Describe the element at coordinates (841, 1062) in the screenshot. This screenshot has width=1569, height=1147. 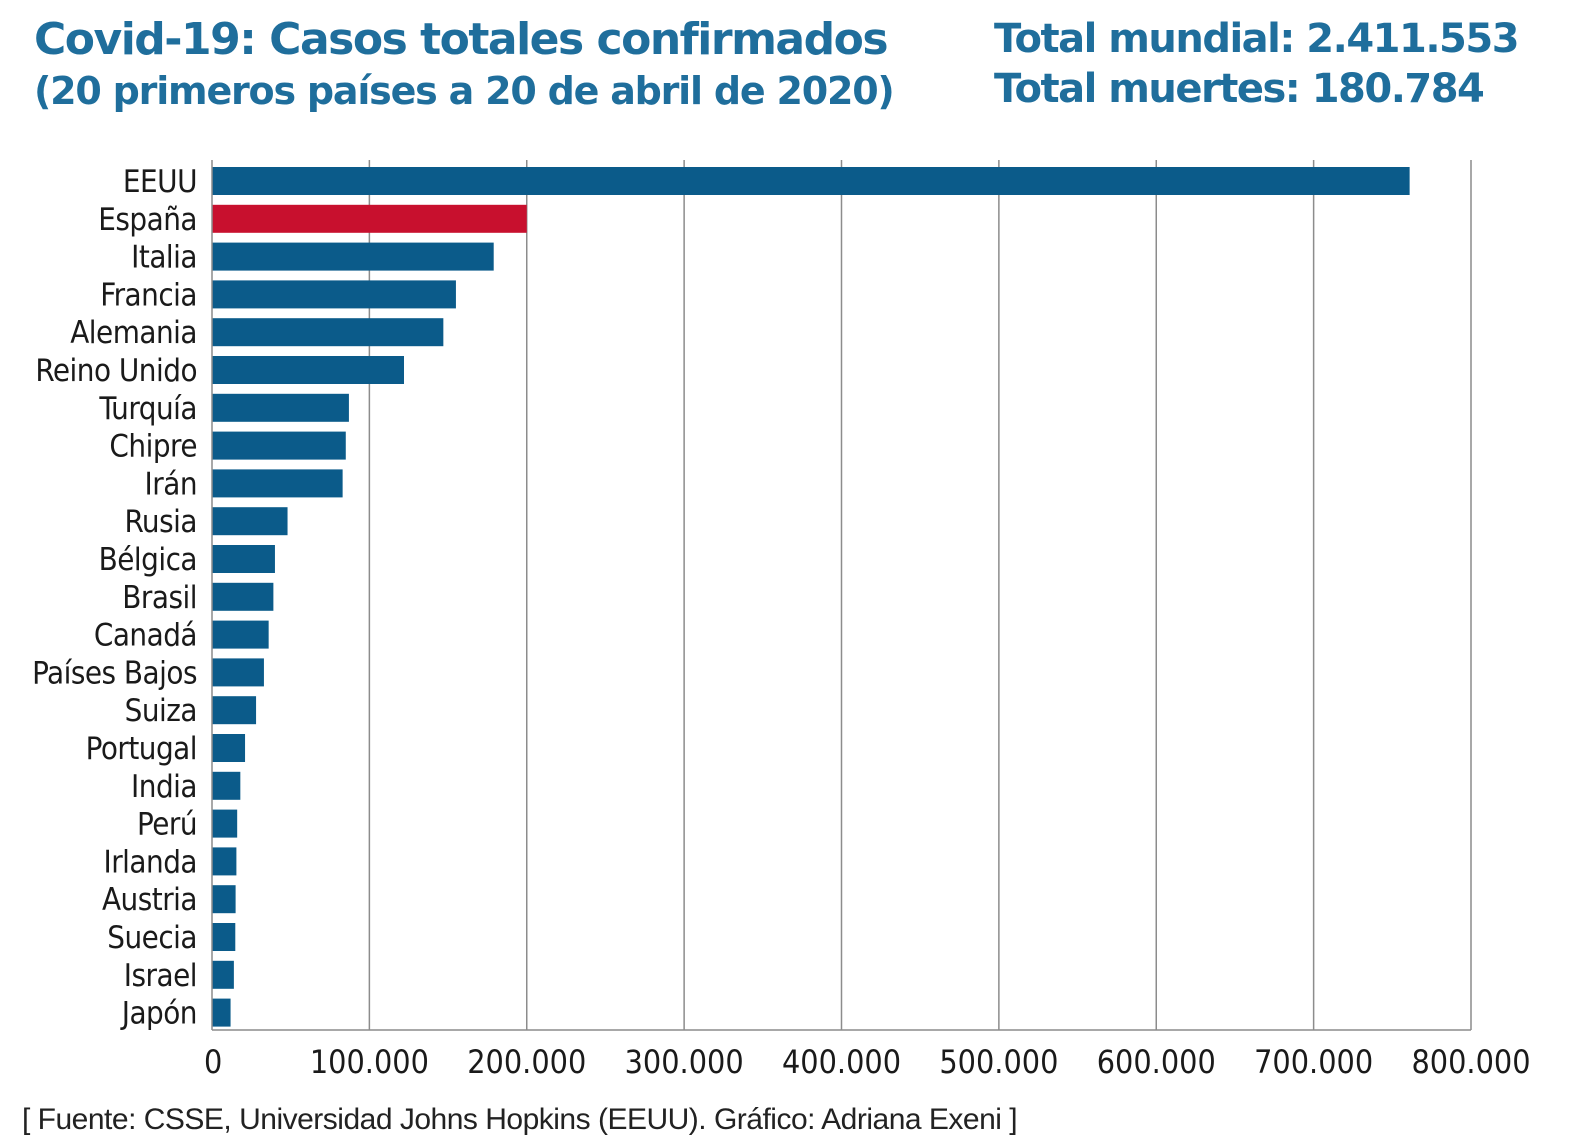
I see `x-tick-label: 400.000` at that location.